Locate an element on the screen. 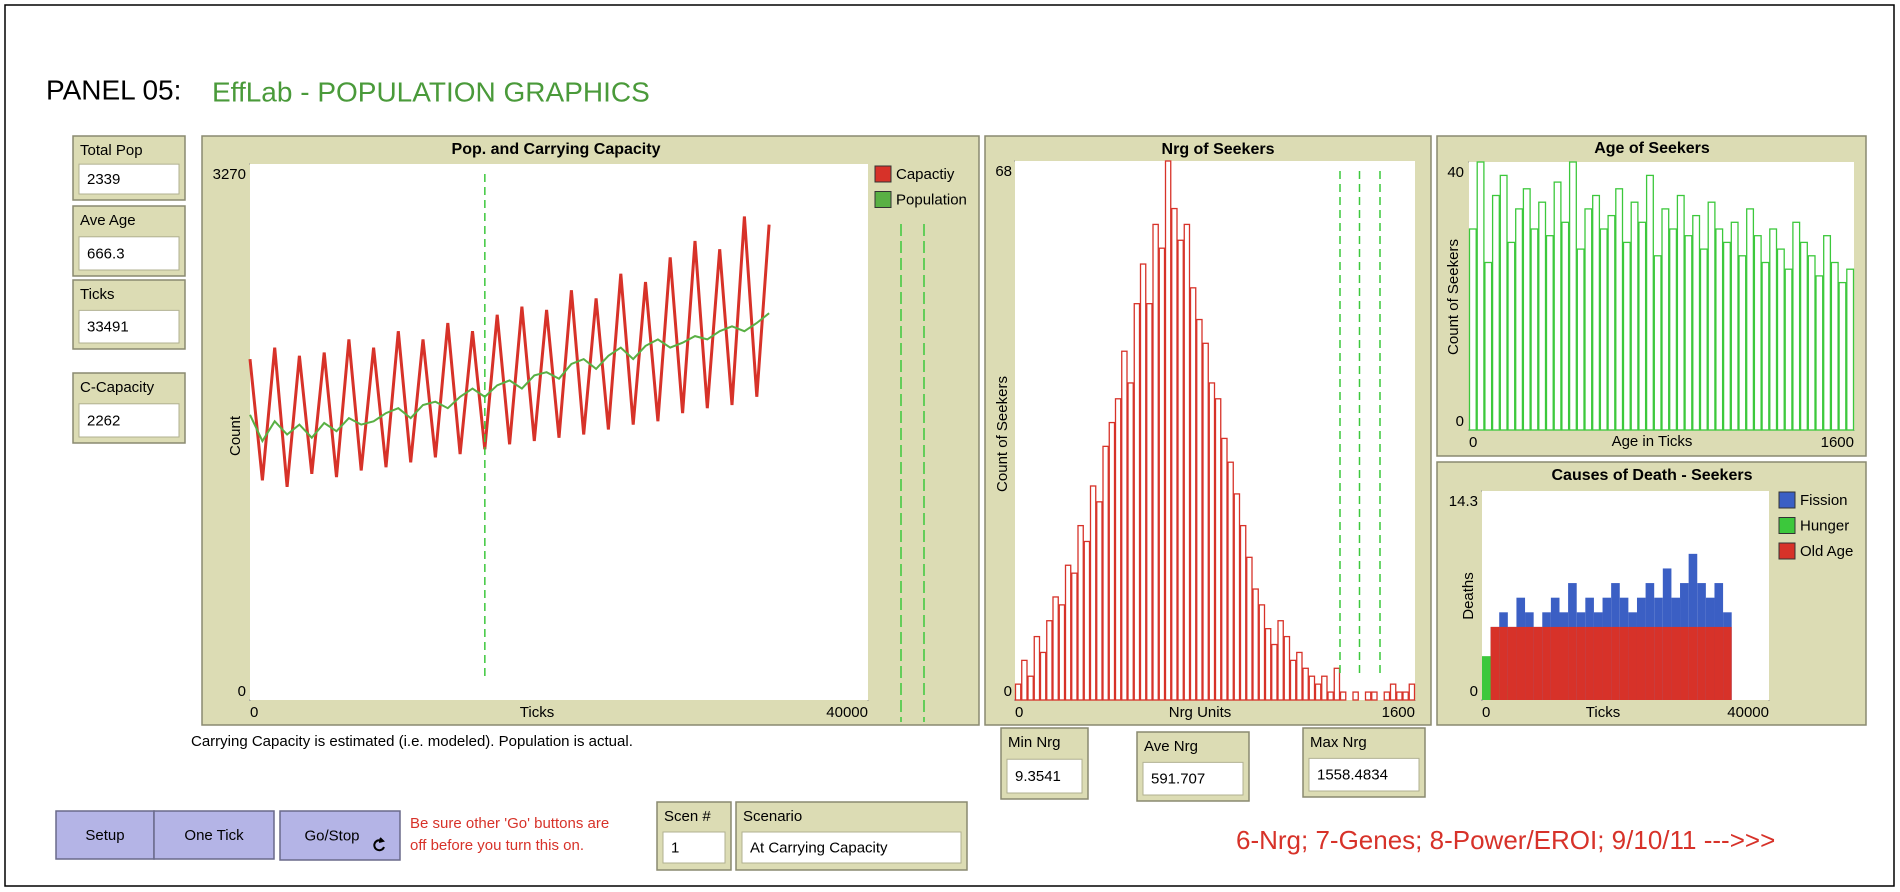 Image resolution: width=1900 pixels, height=892 pixels. monitor-value: 9.3541 is located at coordinates (1038, 776).